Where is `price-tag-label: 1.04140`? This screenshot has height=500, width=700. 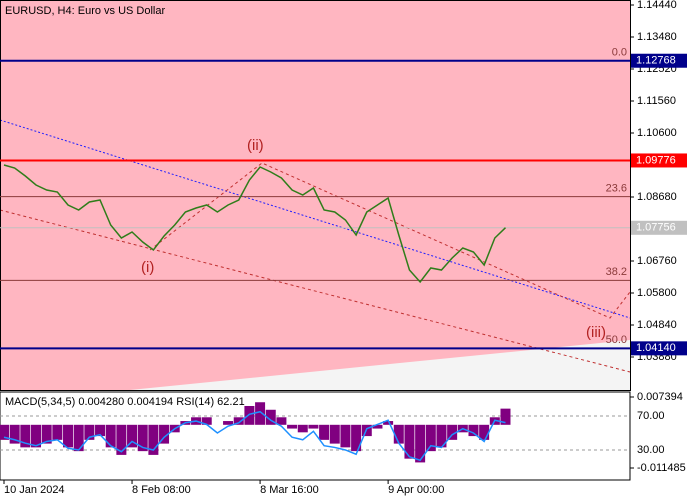
price-tag-label: 1.04140 is located at coordinates (656, 348).